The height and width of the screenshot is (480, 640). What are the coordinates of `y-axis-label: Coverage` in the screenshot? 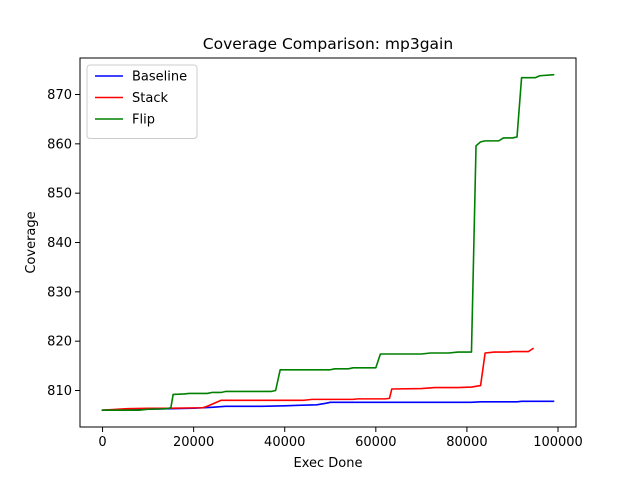 It's located at (31, 242).